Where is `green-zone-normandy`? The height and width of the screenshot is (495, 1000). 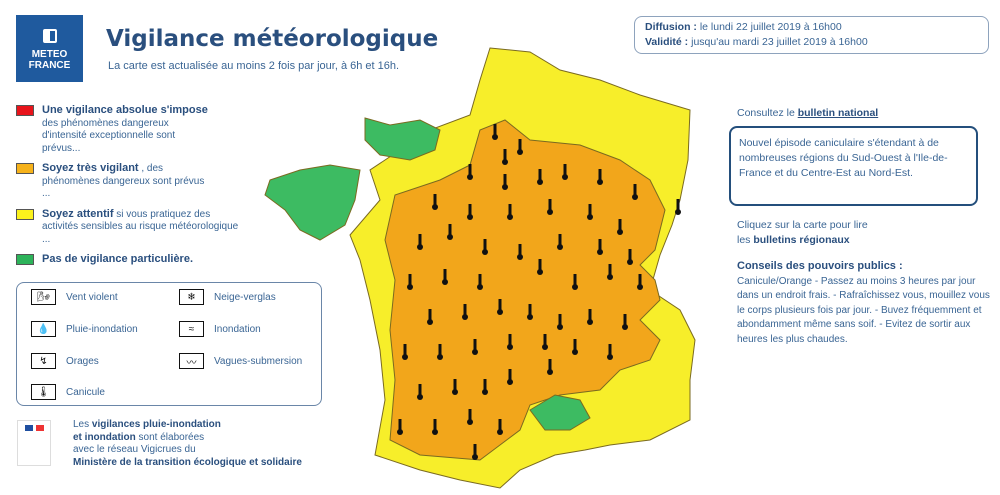 green-zone-normandy is located at coordinates (402, 139).